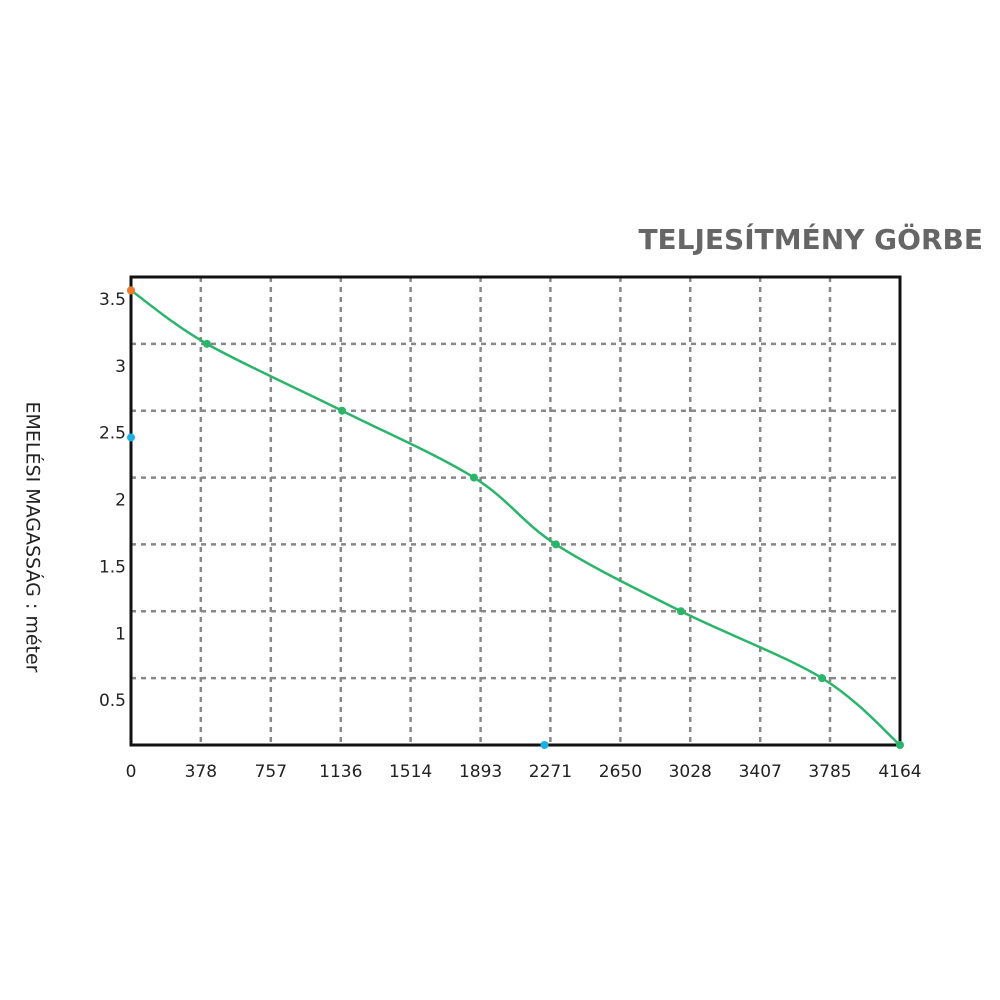  What do you see at coordinates (550, 772) in the screenshot?
I see `x-tick-label: 2271` at bounding box center [550, 772].